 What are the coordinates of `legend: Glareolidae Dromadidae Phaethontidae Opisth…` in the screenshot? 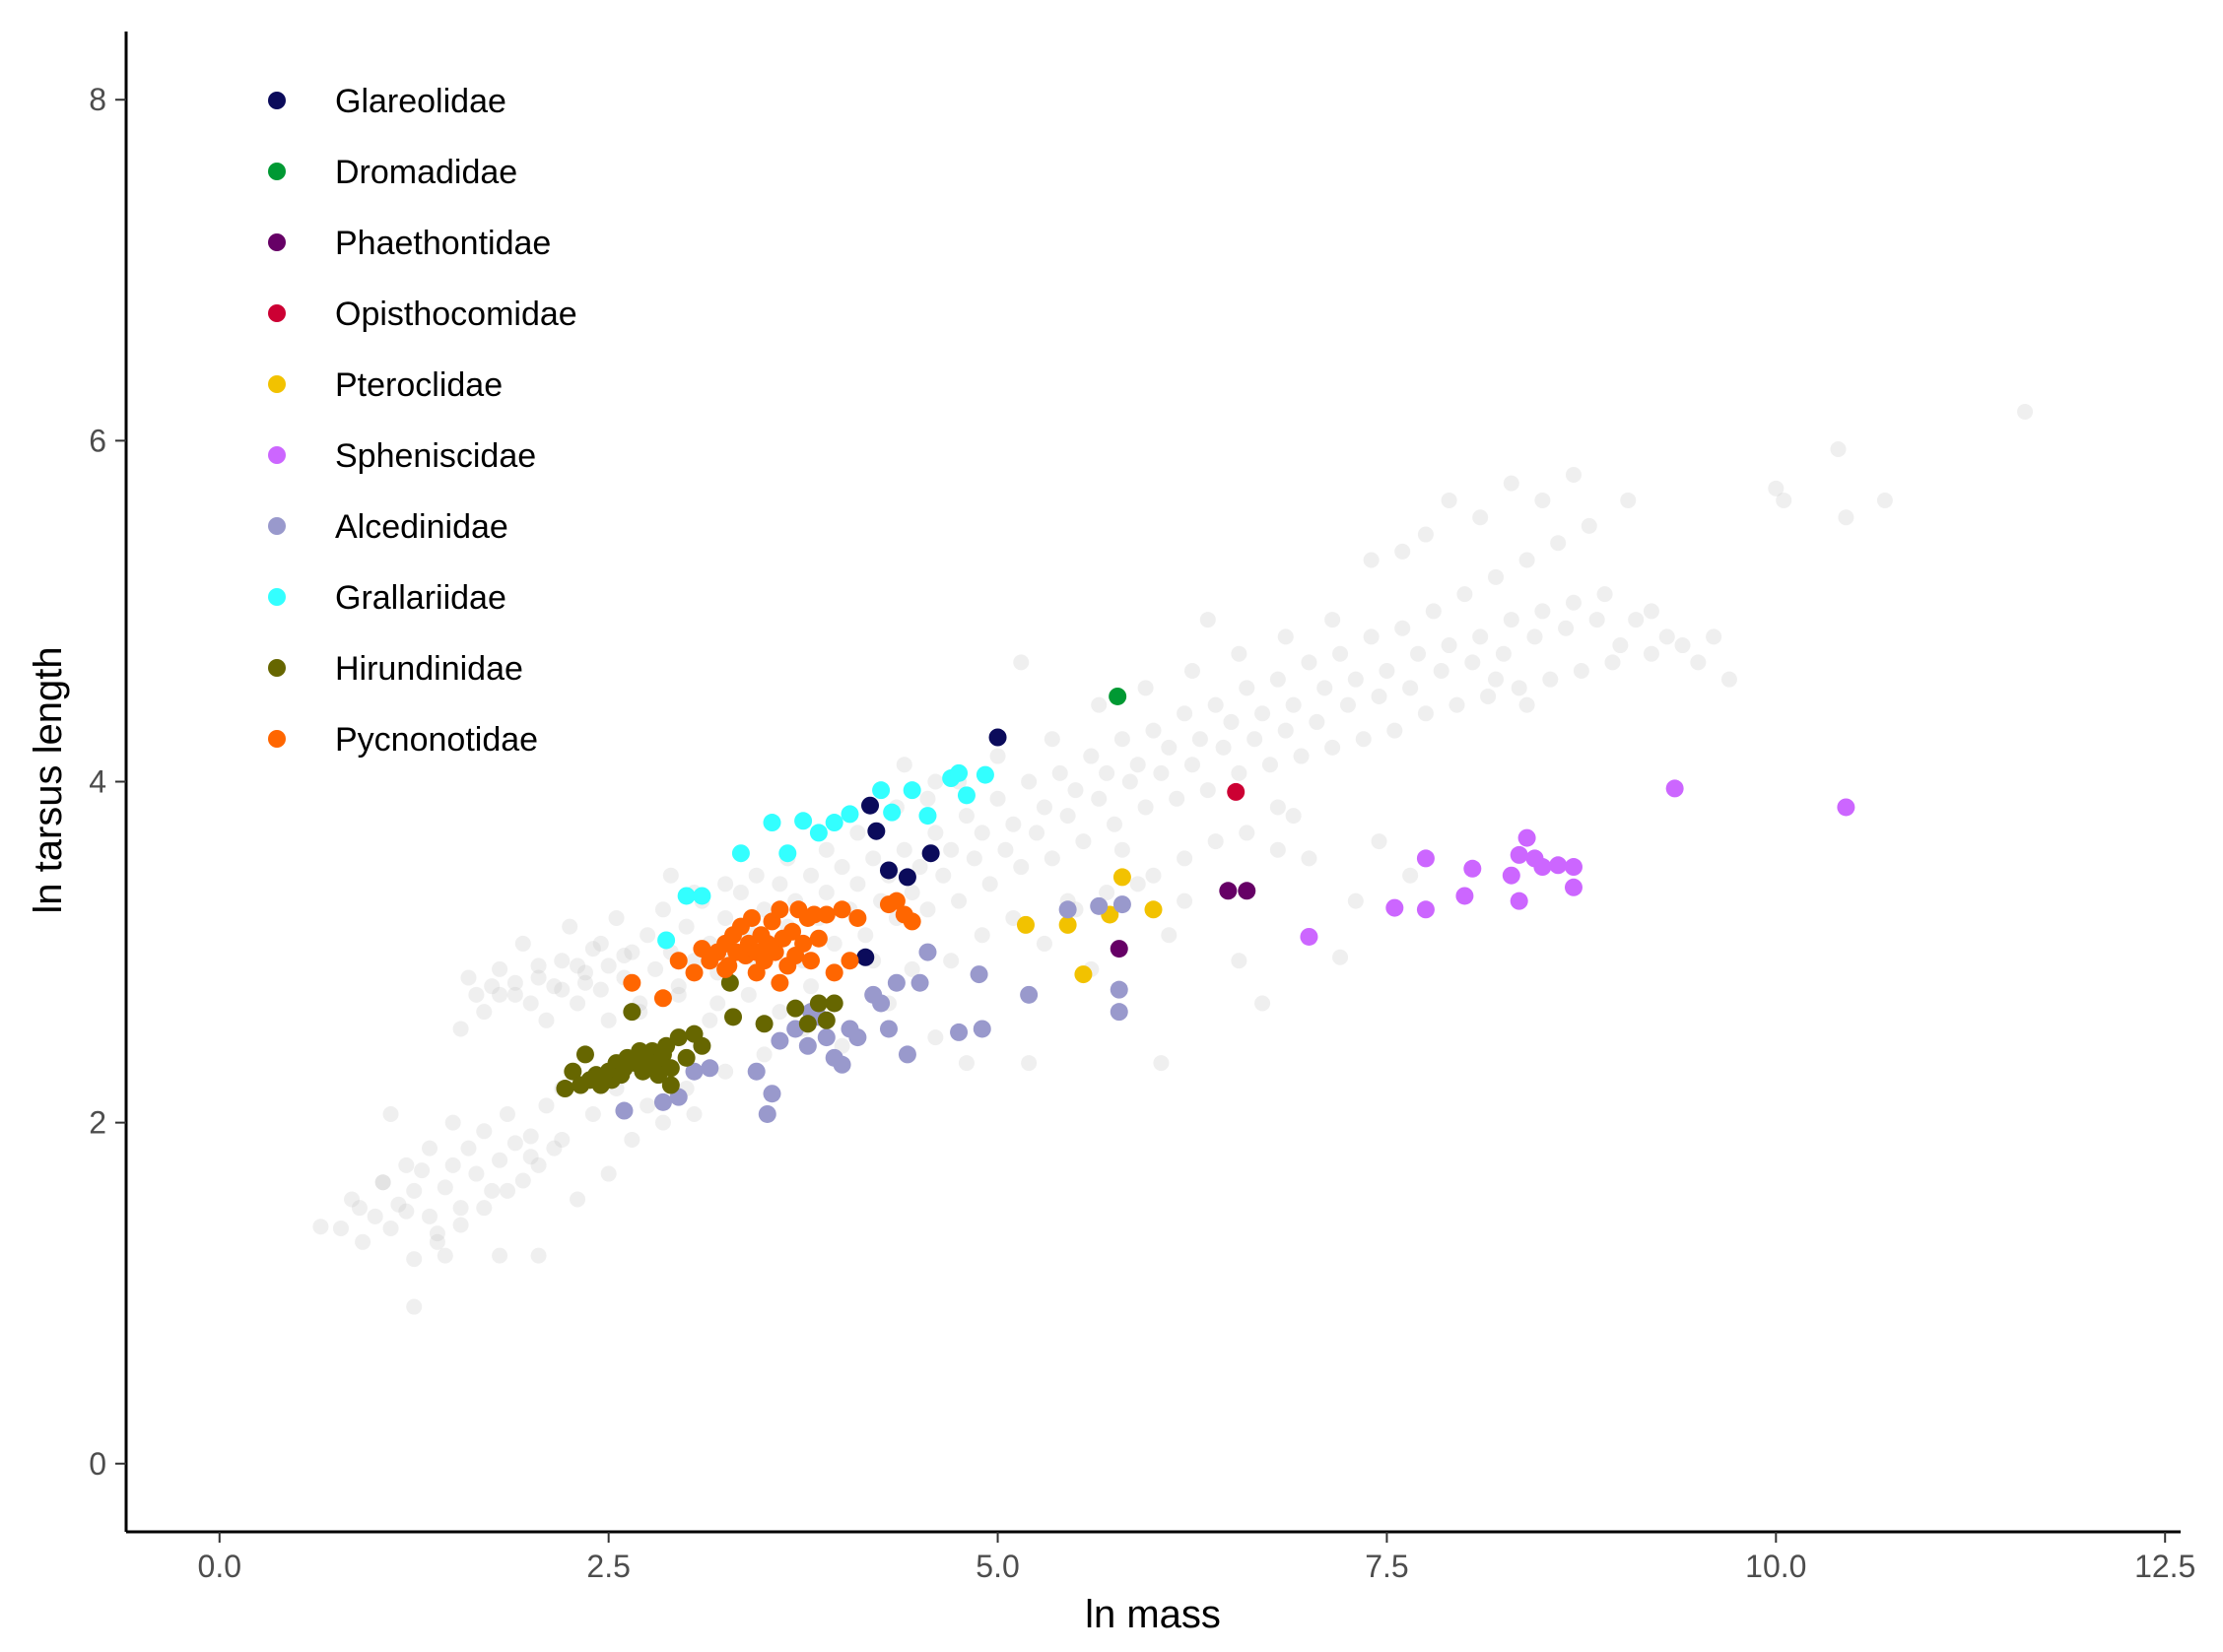 It's located at (422, 421).